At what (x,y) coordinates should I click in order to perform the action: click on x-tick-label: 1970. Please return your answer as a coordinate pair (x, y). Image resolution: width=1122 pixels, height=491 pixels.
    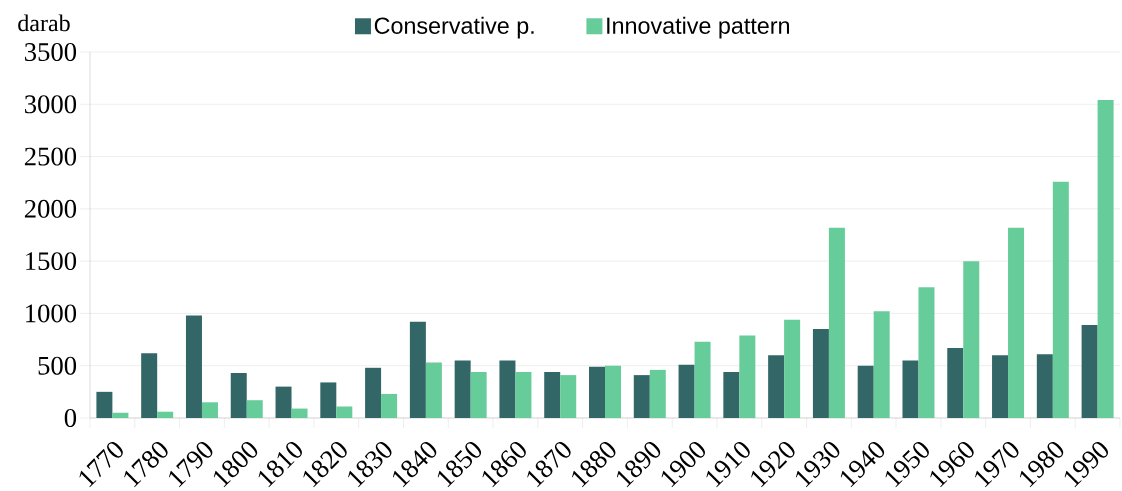
    Looking at the image, I should click on (997, 464).